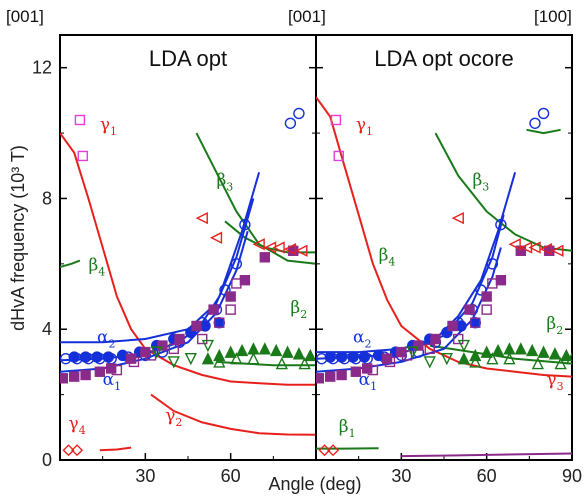  Describe the element at coordinates (106, 338) in the screenshot. I see `branch-label: α2` at that location.